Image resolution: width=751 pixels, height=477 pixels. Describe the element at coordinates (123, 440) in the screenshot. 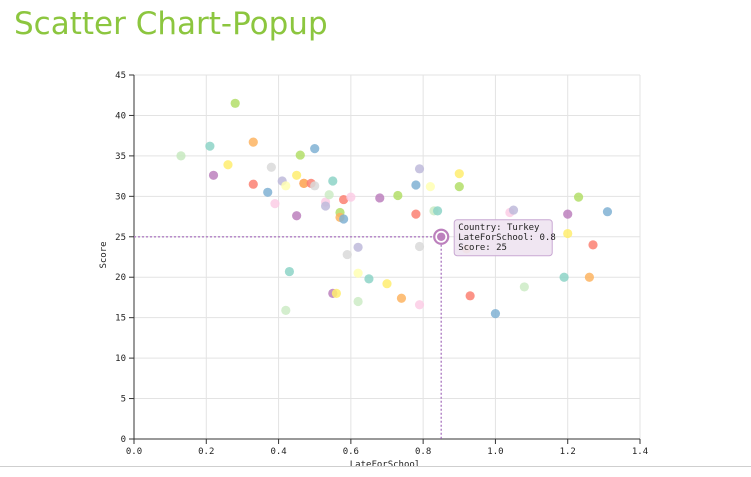

I see `y-tick-label: 0` at that location.